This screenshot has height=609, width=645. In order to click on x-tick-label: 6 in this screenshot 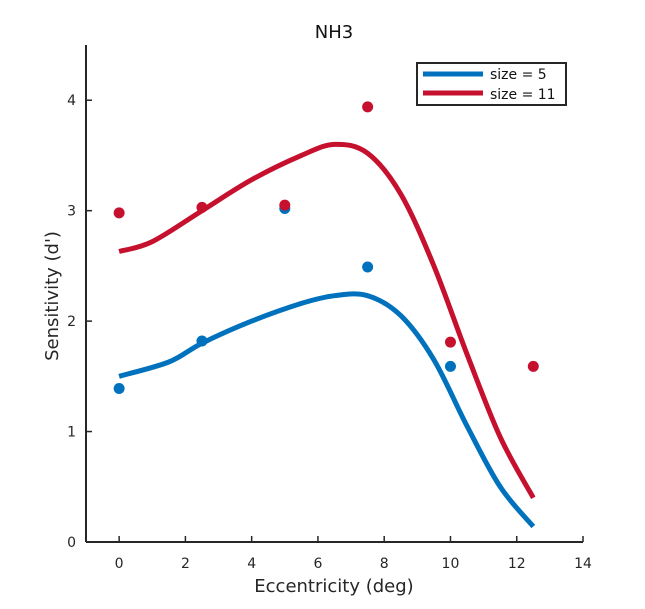, I will do `click(317, 564)`.